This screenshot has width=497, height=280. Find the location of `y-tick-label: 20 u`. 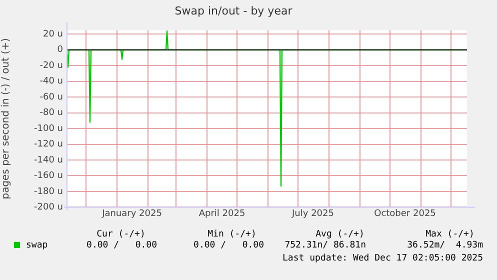

y-tick-label: 20 u is located at coordinates (52, 34).